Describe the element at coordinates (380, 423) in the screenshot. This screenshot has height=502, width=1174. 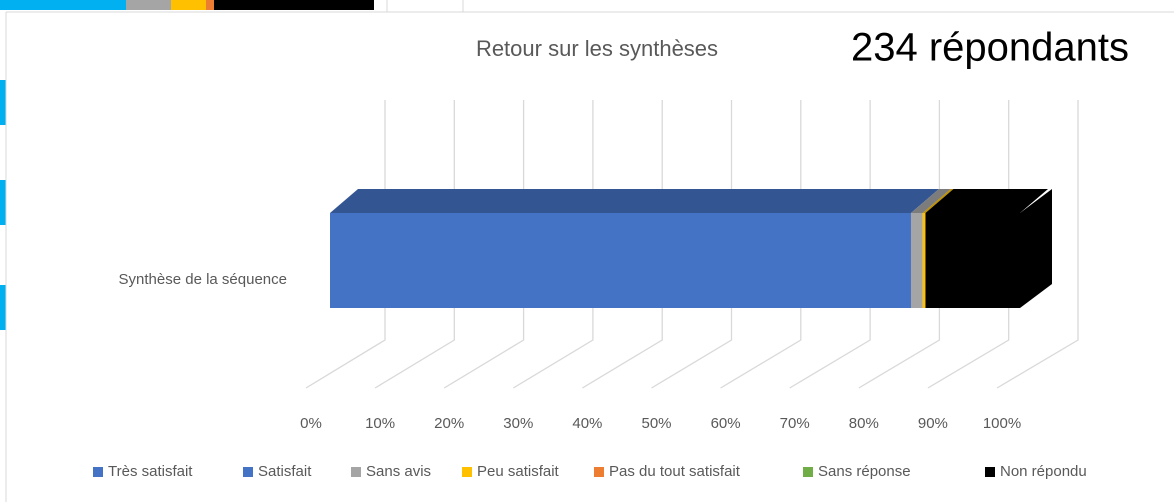
I see `x-tick-label: 10%` at that location.